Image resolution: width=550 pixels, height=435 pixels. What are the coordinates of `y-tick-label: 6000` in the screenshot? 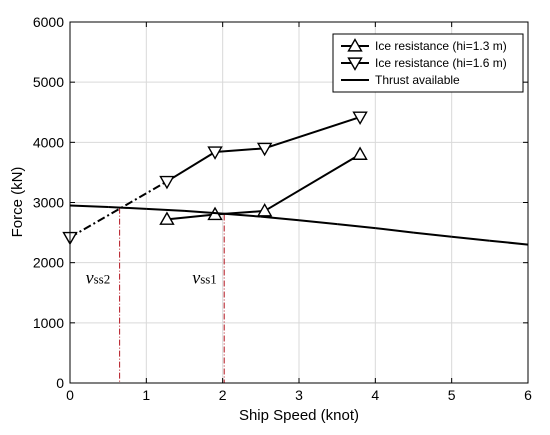 It's located at (48, 22).